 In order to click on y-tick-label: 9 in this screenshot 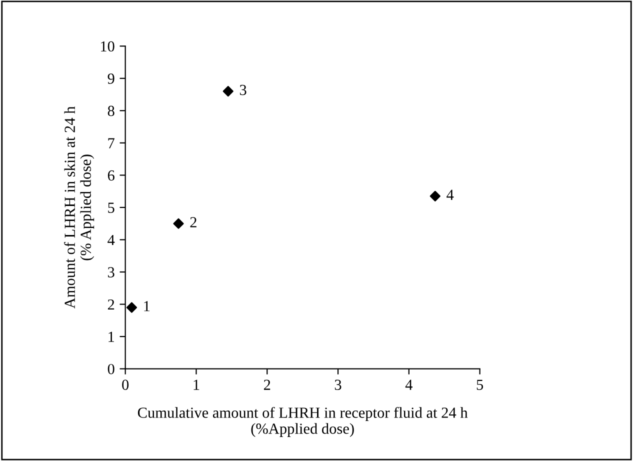, I will do `click(111, 79)`.